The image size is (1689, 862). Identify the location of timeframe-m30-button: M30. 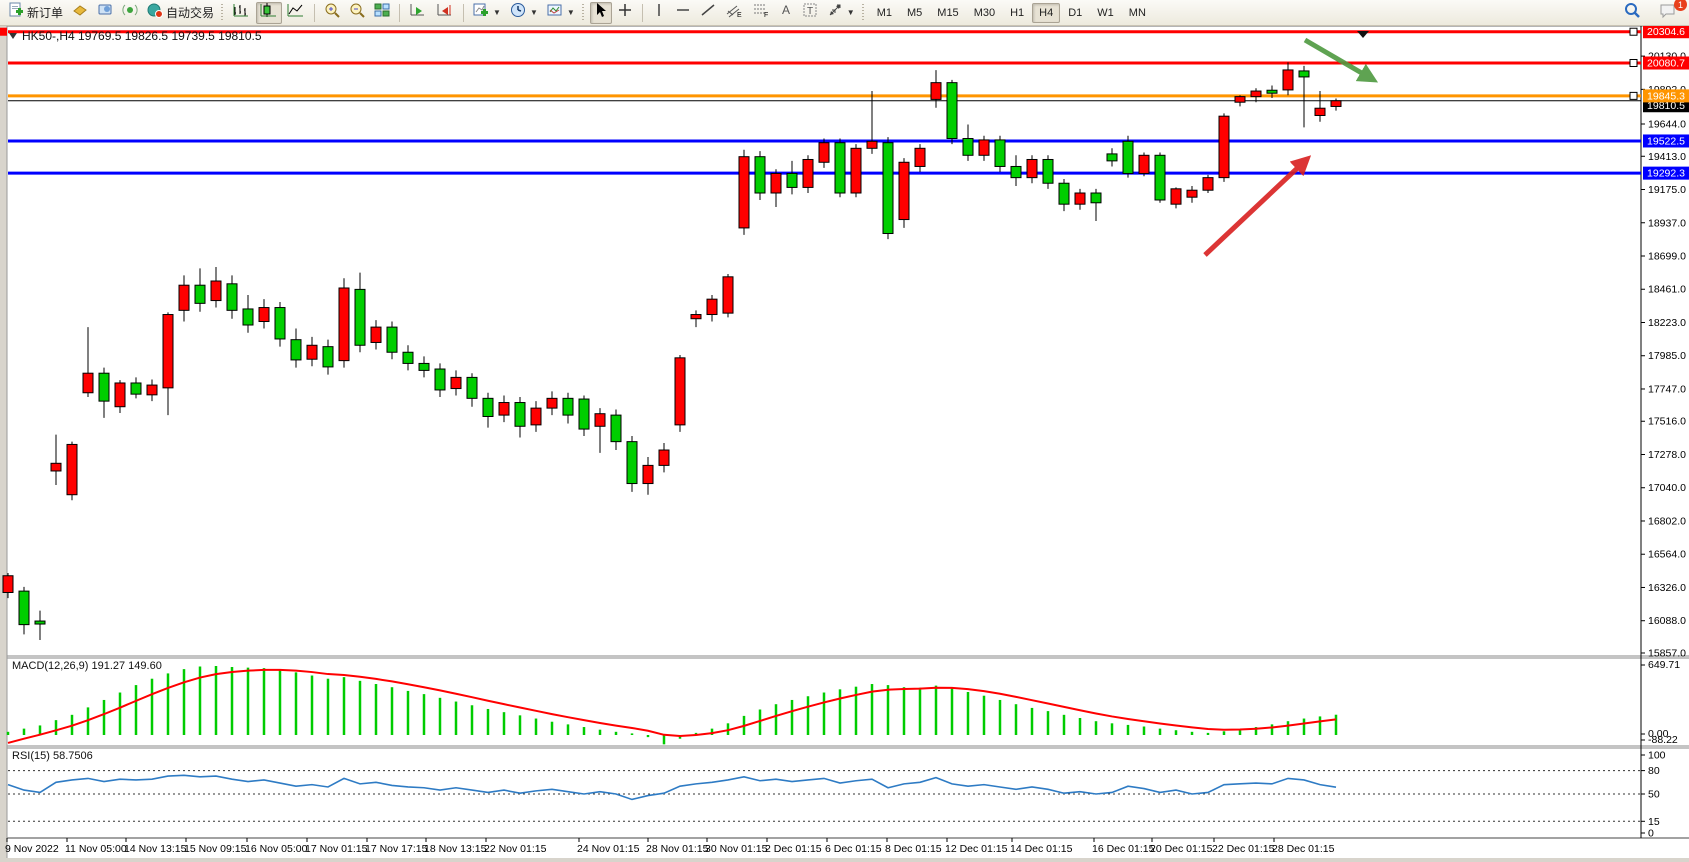
(984, 12).